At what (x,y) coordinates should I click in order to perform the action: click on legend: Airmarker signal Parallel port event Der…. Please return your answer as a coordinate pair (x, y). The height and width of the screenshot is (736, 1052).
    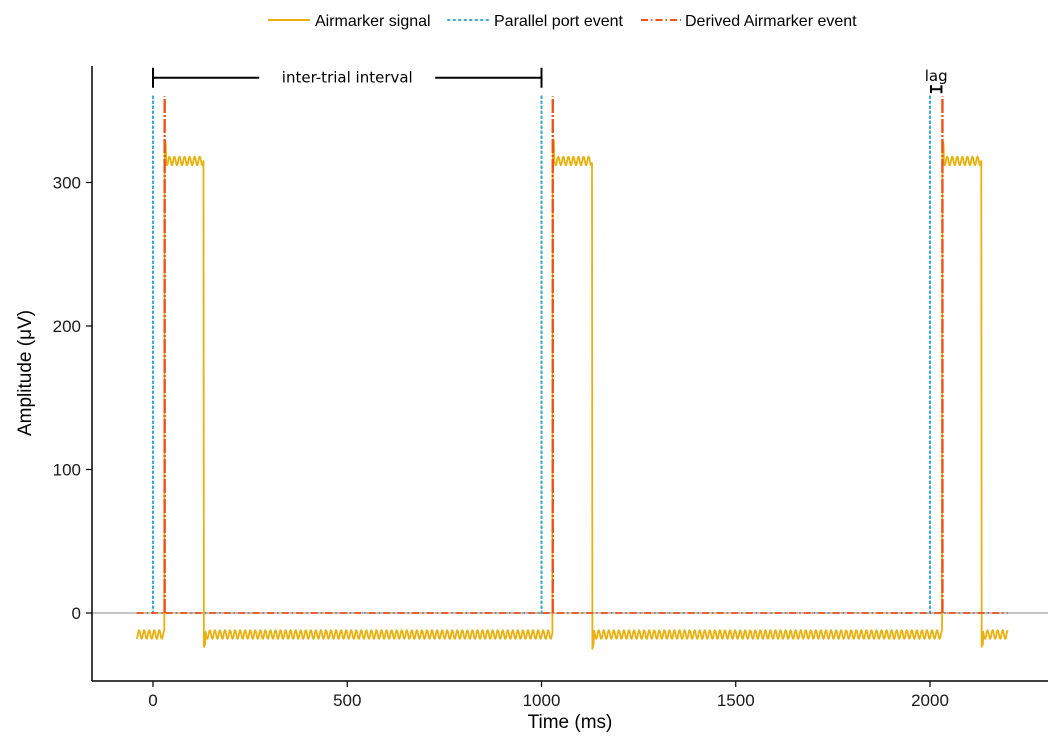
    Looking at the image, I should click on (562, 21).